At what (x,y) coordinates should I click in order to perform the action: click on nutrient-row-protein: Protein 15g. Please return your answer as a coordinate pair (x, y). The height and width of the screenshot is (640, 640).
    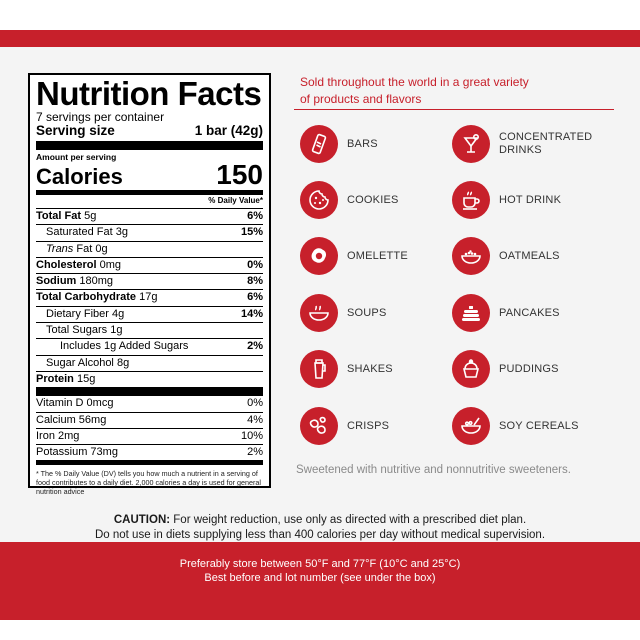
    Looking at the image, I should click on (149, 384).